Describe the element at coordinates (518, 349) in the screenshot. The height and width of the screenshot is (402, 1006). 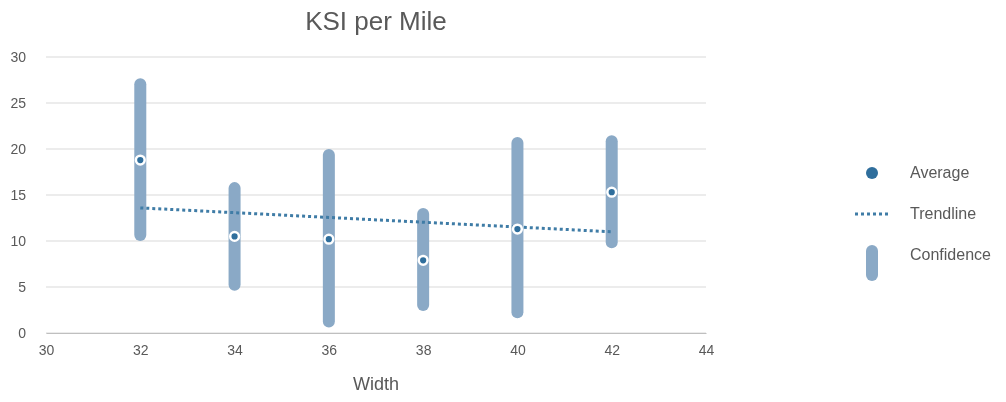
I see `x-tick-label: 40` at that location.